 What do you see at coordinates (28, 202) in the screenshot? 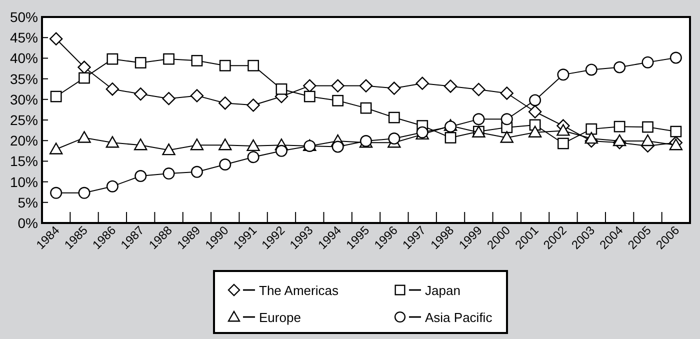
I see `y-tick-label: 5%` at bounding box center [28, 202].